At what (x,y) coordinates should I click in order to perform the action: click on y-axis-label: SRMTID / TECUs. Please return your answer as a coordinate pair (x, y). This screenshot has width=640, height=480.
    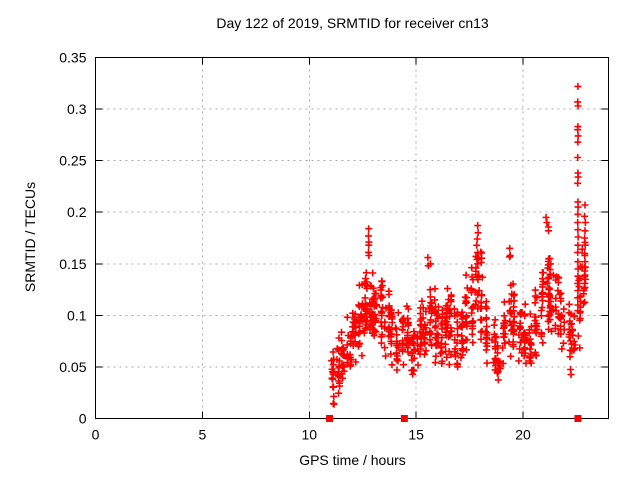
    Looking at the image, I should click on (30, 237).